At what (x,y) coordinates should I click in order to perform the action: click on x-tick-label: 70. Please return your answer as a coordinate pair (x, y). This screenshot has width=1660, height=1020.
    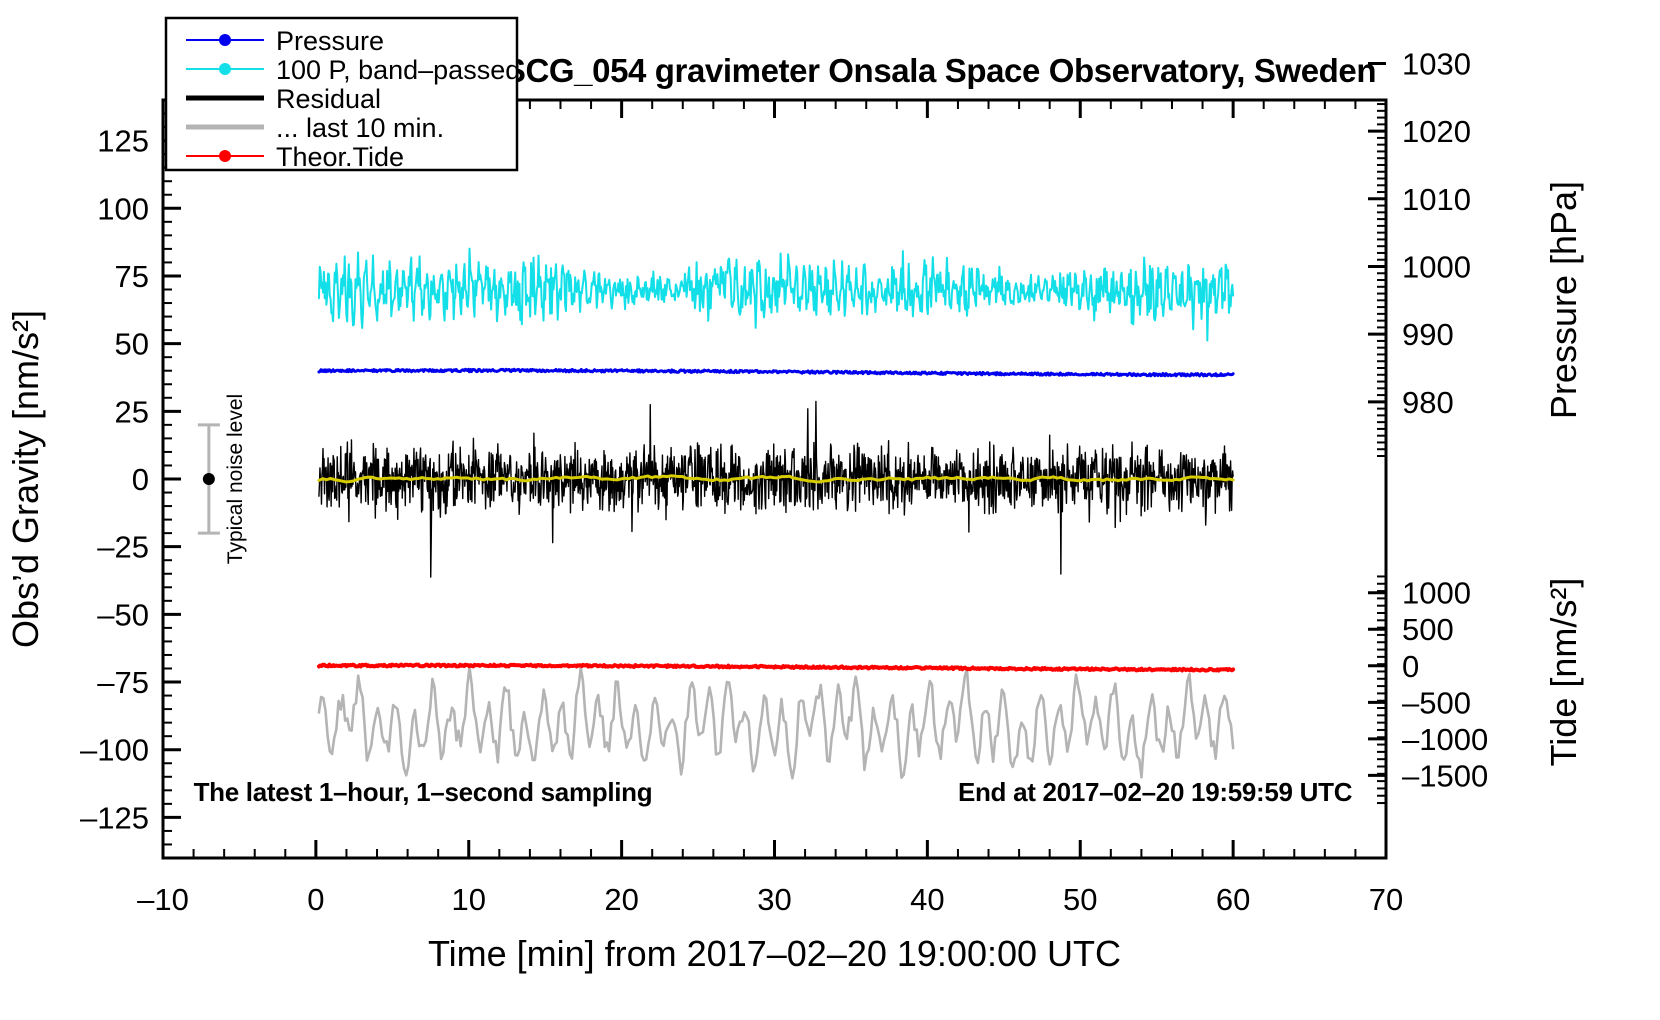
    Looking at the image, I should click on (1386, 899).